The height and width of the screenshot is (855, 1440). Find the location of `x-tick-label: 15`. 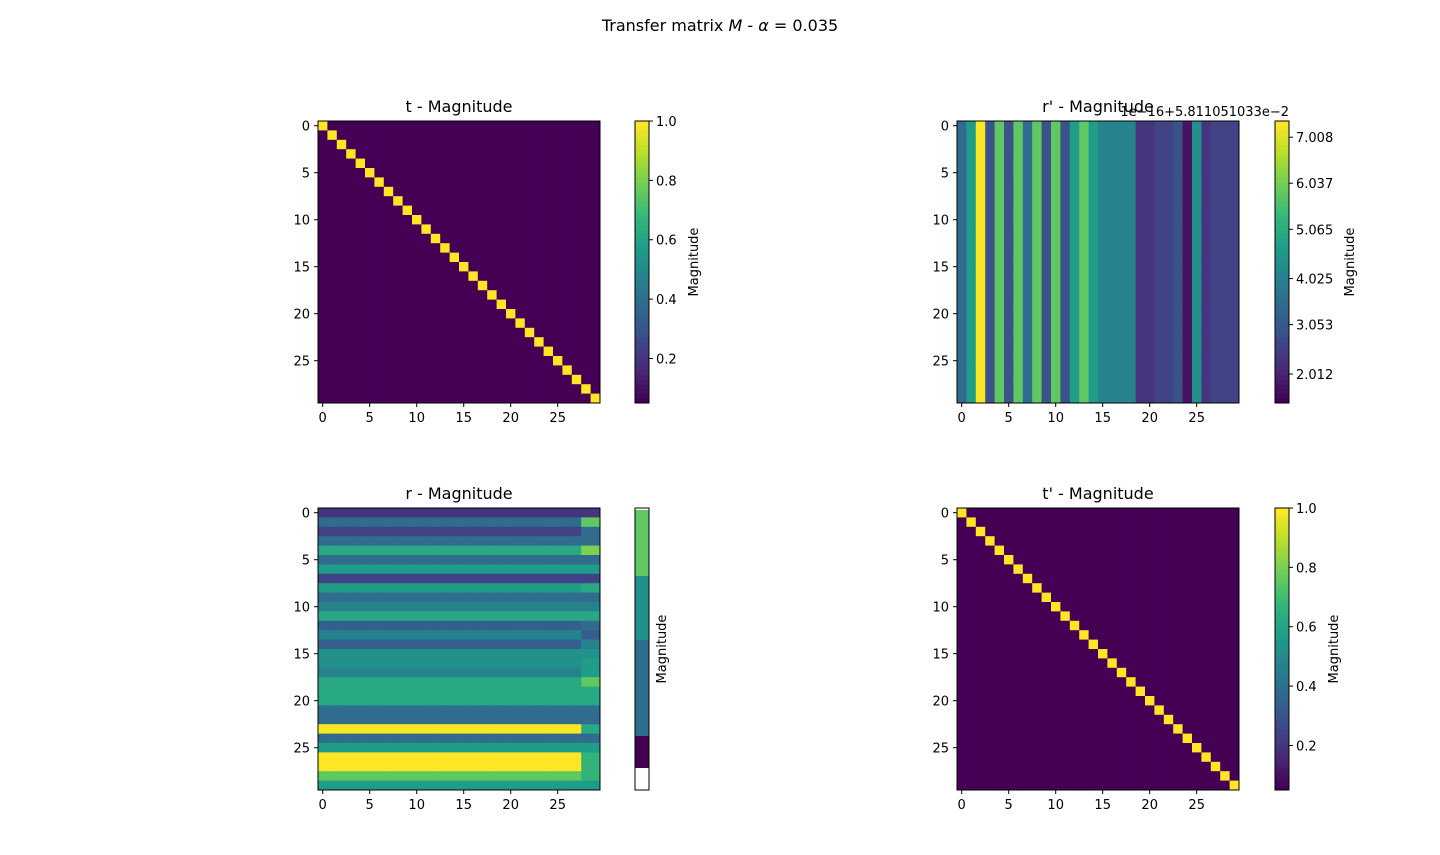

x-tick-label: 15 is located at coordinates (463, 805).